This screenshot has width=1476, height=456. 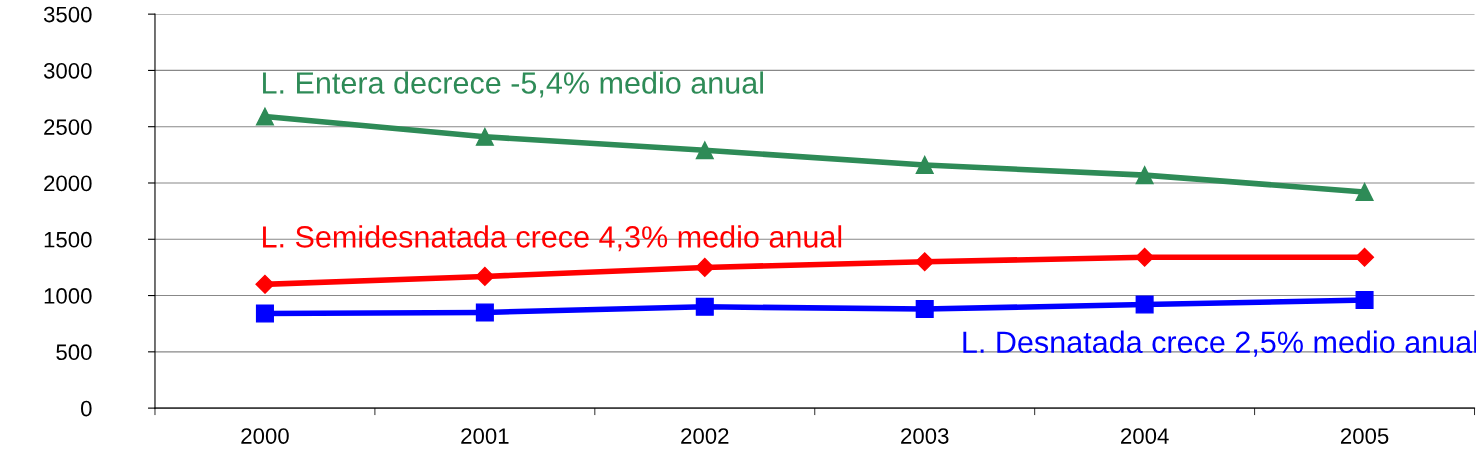 What do you see at coordinates (68, 127) in the screenshot?
I see `y-tick-label: 2500` at bounding box center [68, 127].